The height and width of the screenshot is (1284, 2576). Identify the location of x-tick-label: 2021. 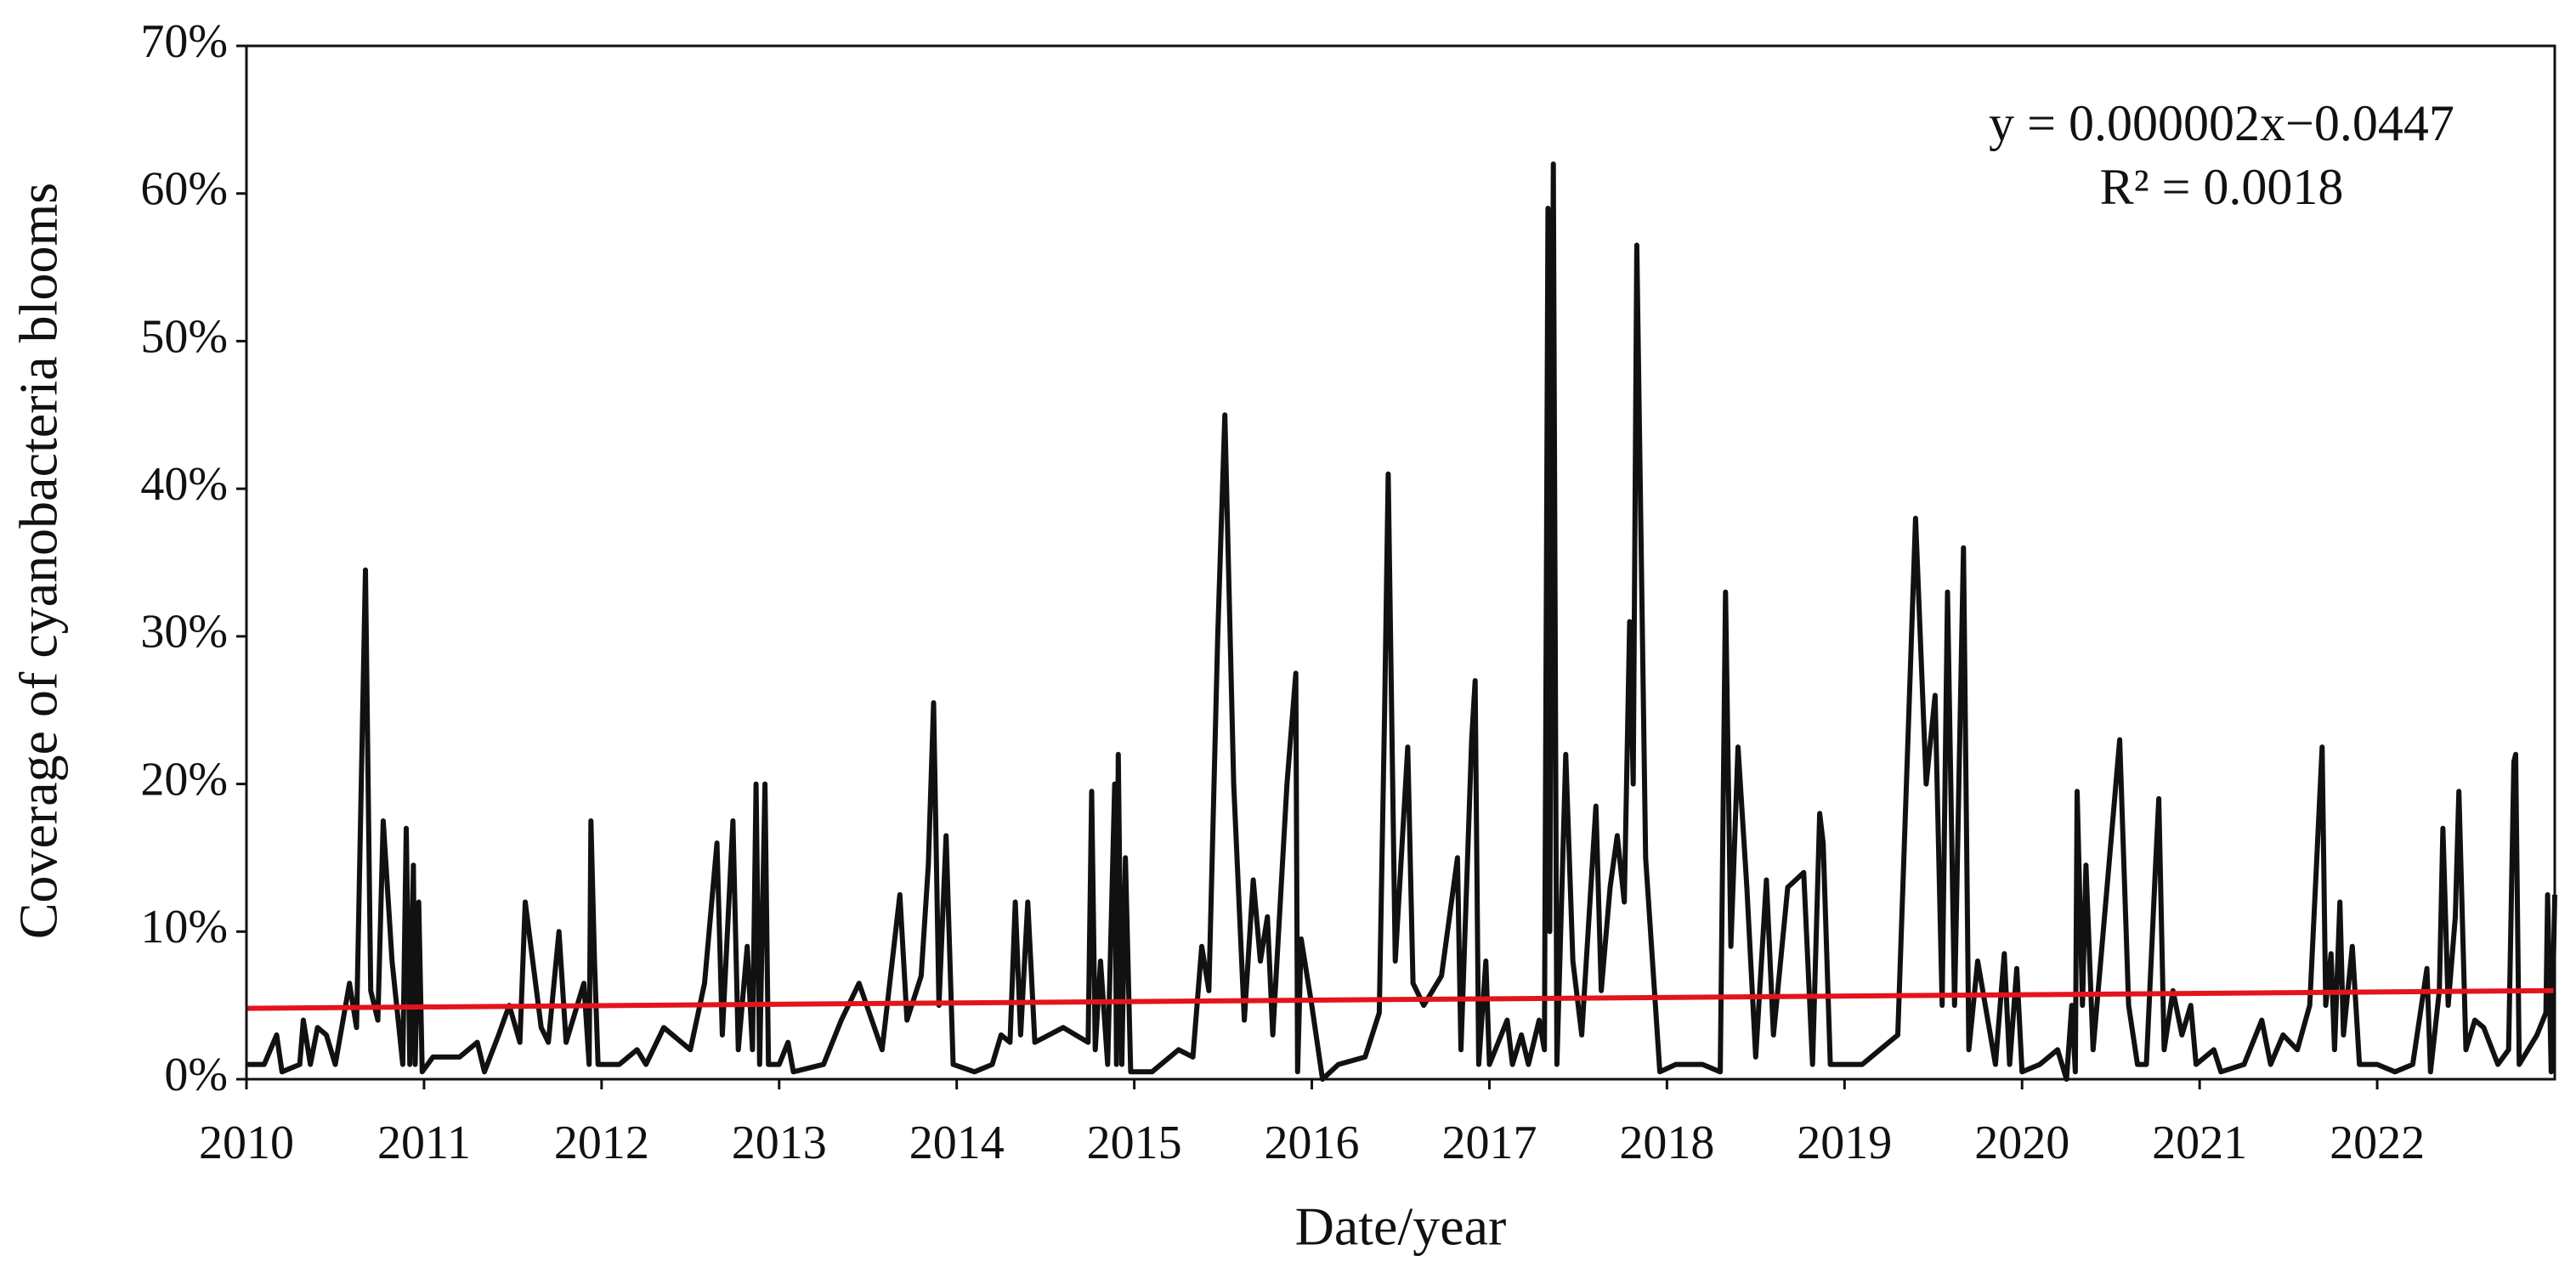
(2199, 1143).